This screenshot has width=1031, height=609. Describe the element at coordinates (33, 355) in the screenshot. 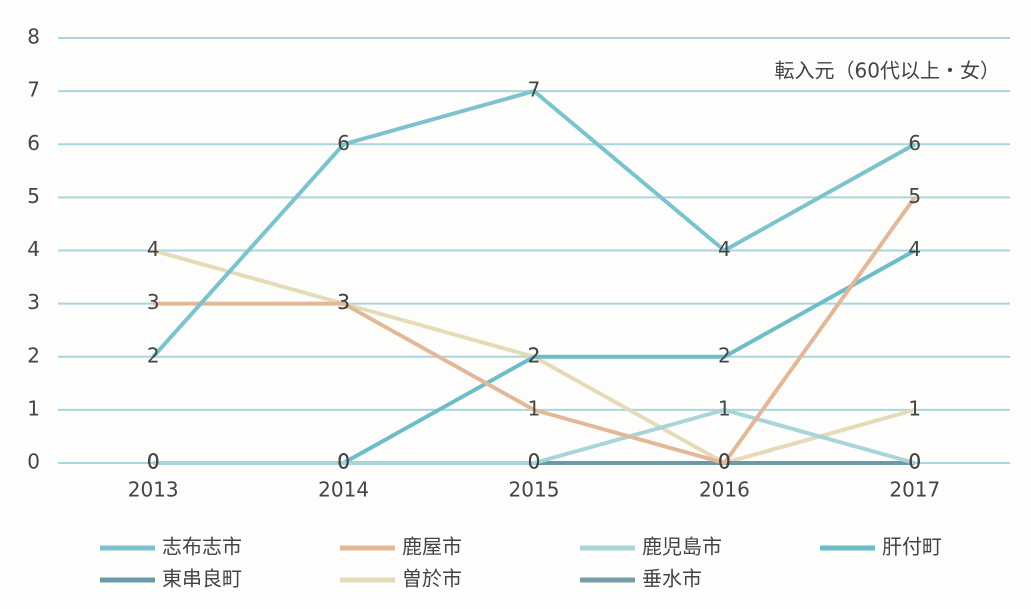

I see `y-tick-label: 2` at that location.